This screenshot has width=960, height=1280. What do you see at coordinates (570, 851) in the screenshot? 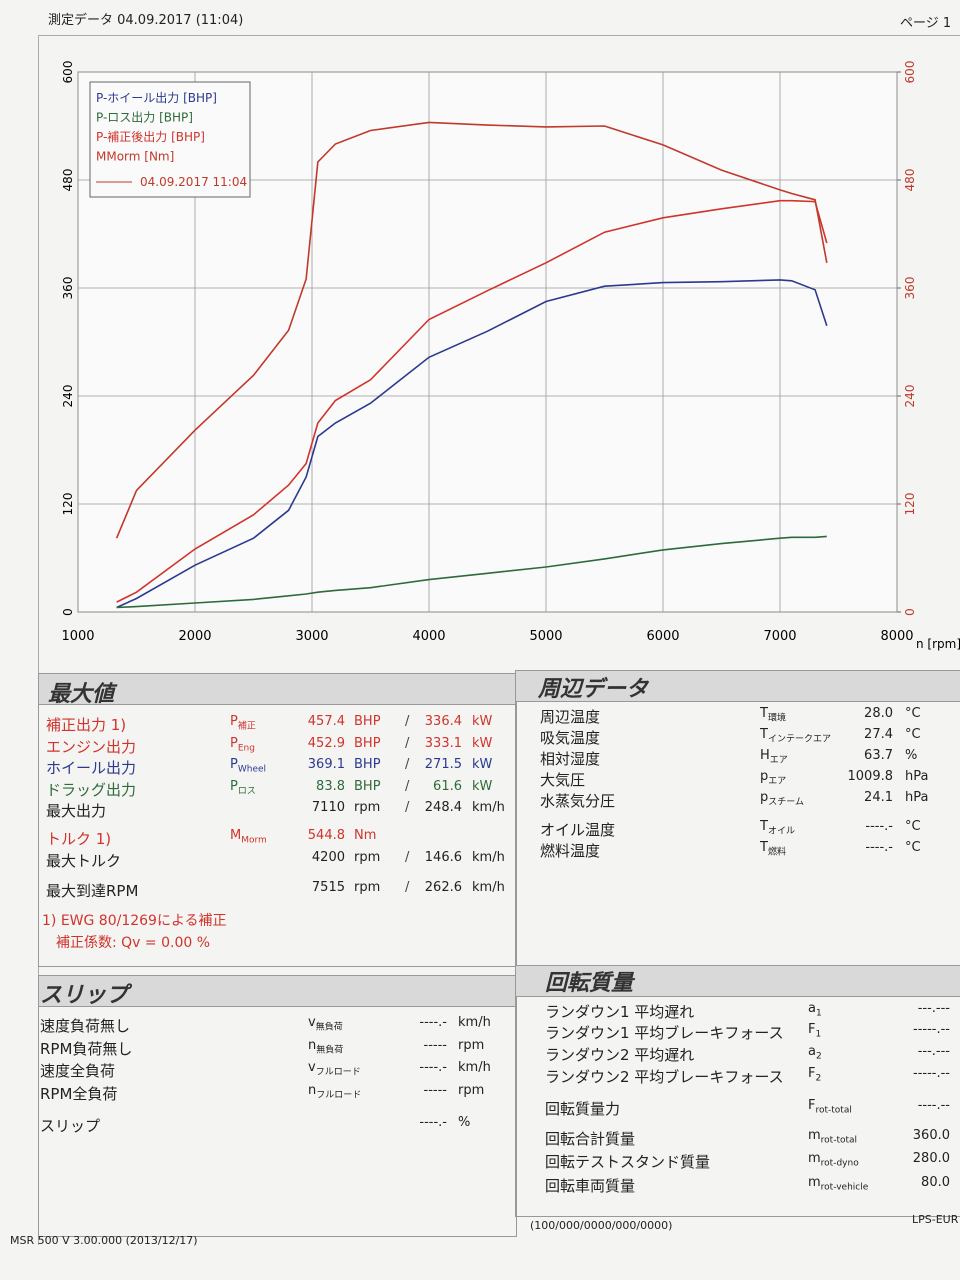
I see `label: 燃料温度` at bounding box center [570, 851].